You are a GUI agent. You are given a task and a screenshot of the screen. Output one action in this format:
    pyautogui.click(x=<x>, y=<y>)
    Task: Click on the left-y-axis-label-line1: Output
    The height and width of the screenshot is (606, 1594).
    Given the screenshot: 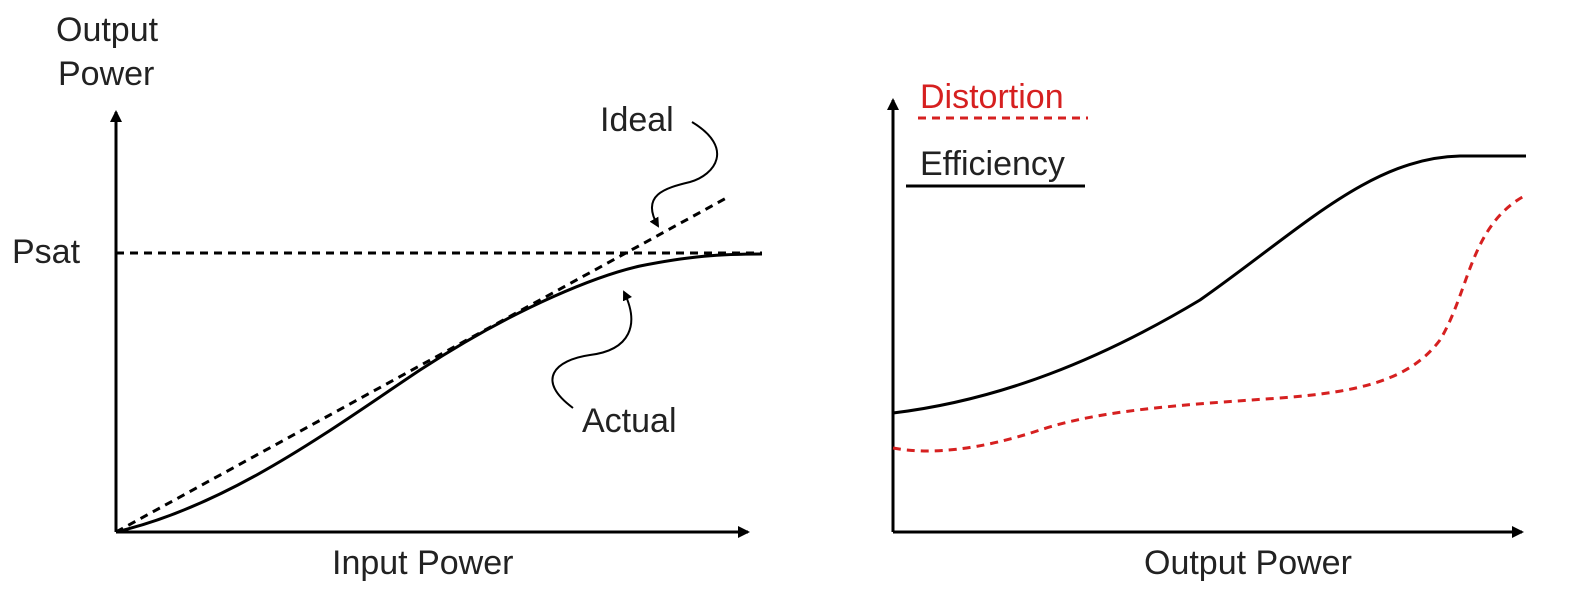 What is the action you would take?
    pyautogui.click(x=107, y=30)
    